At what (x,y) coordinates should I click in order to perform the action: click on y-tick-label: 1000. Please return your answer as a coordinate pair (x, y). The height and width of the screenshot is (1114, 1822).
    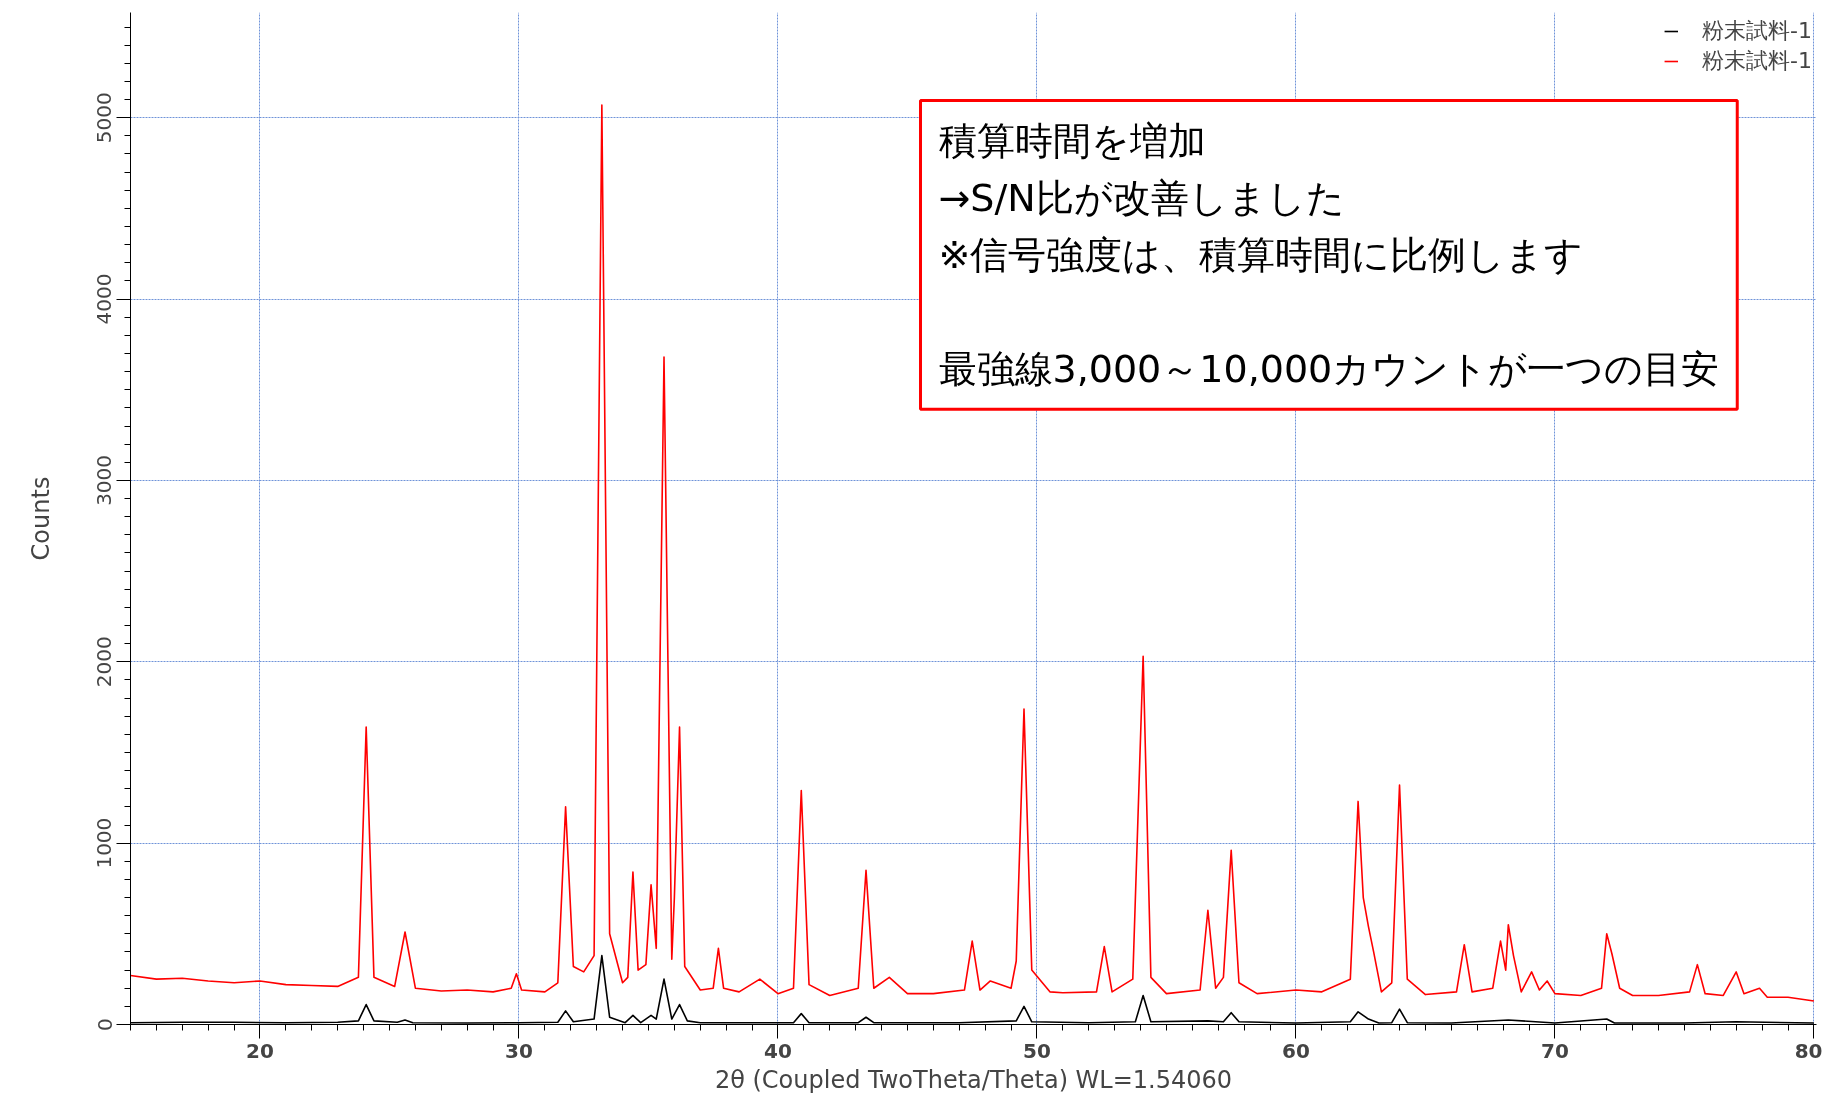
    Looking at the image, I should click on (104, 843).